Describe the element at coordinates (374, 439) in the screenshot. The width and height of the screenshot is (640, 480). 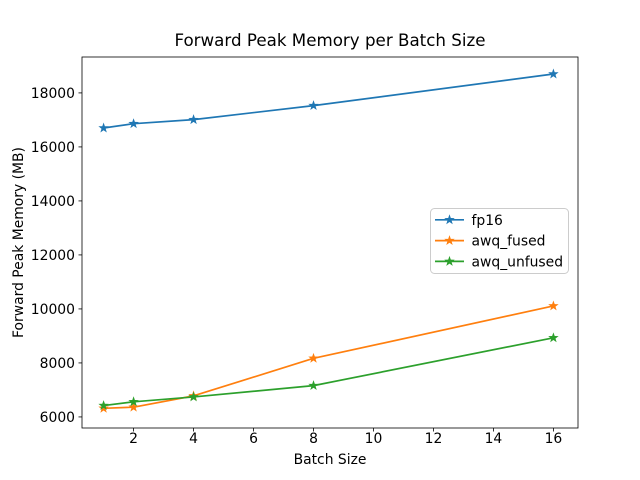
I see `x-tick-label: 10` at that location.